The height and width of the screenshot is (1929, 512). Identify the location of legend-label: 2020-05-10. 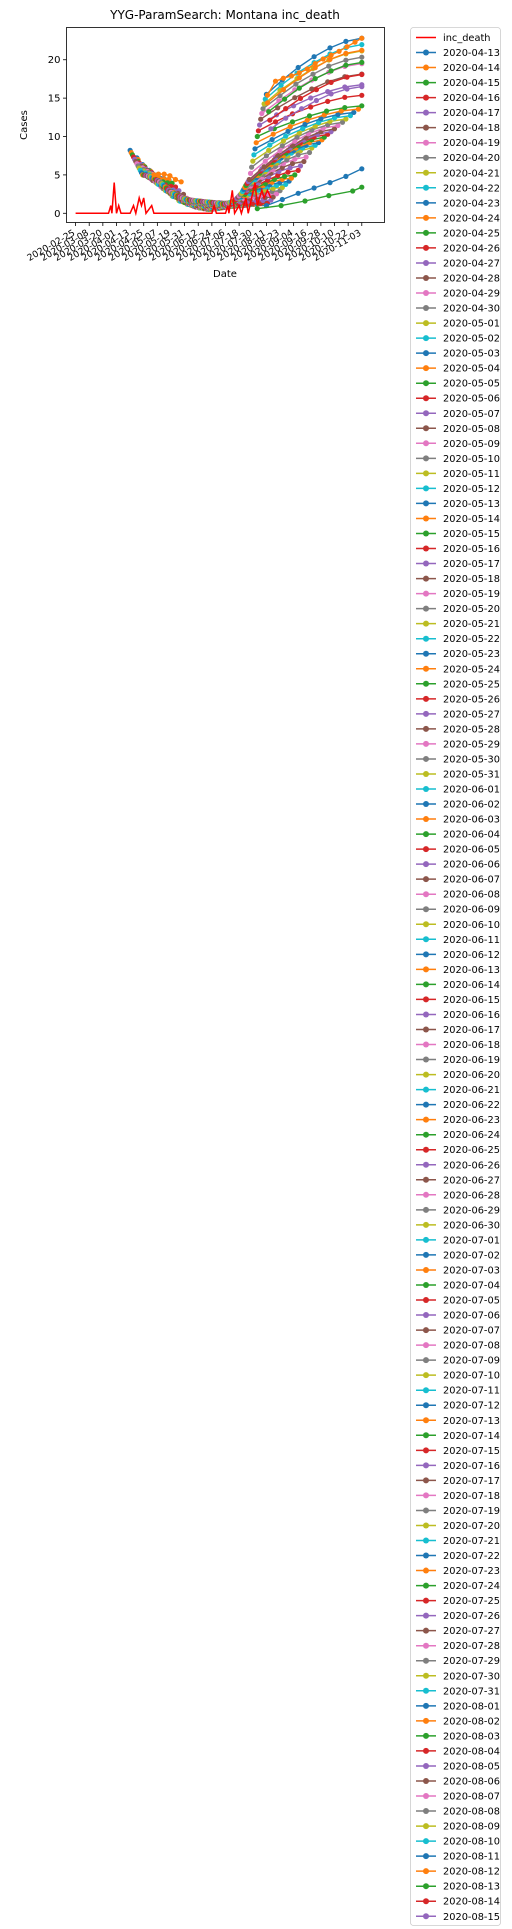
(471, 459).